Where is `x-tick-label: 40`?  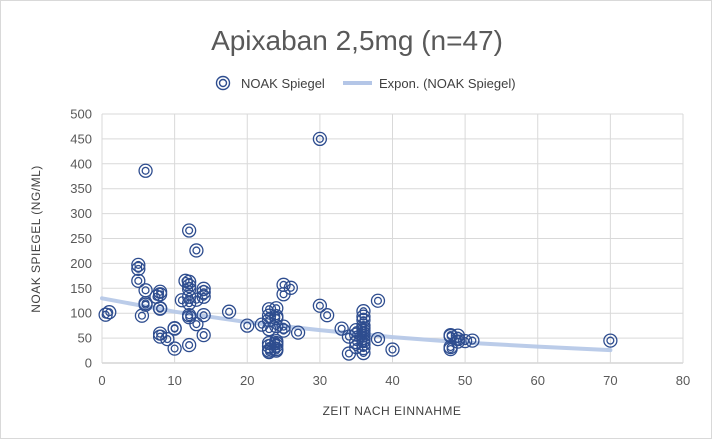 x-tick-label: 40 is located at coordinates (392, 380).